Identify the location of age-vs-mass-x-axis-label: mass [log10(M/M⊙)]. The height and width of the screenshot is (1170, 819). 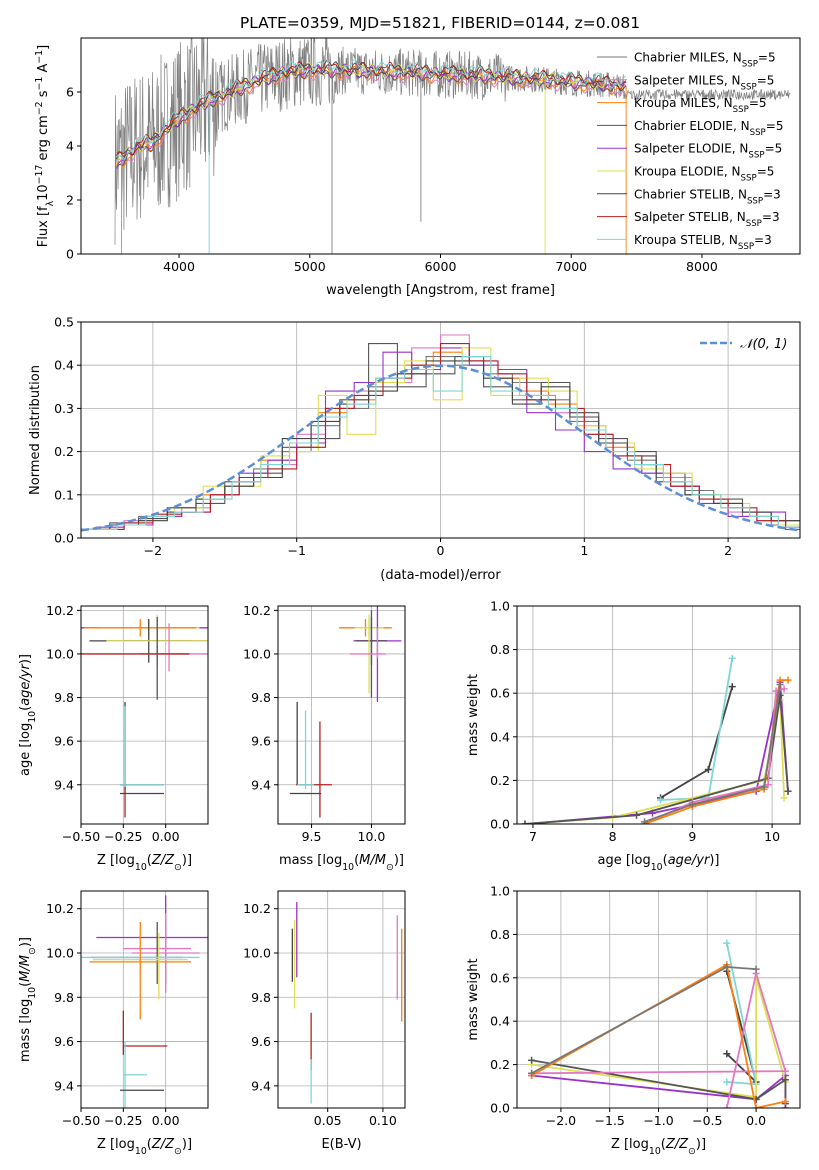
(341, 863).